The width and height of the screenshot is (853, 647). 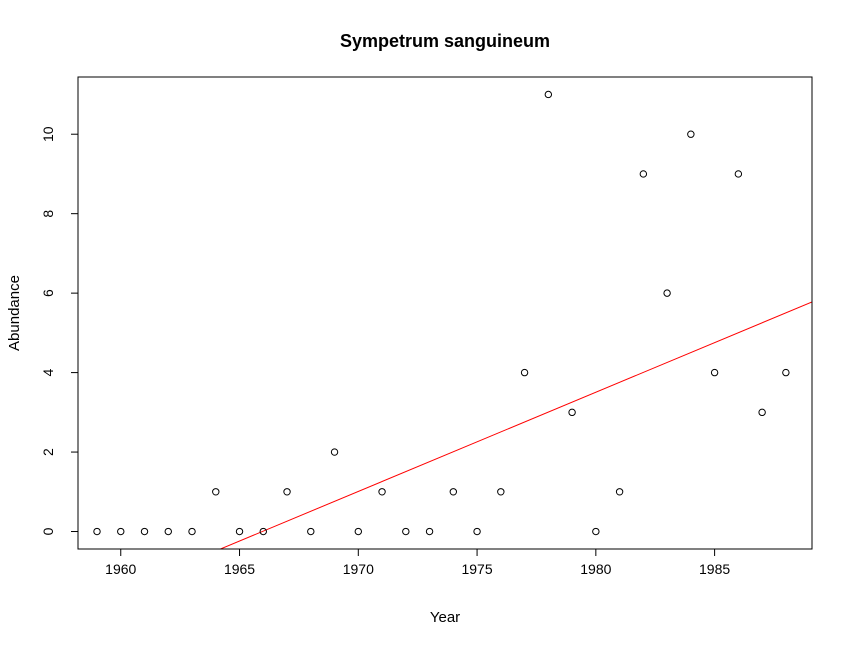 I want to click on x-tick-label: 1970, so click(x=358, y=569).